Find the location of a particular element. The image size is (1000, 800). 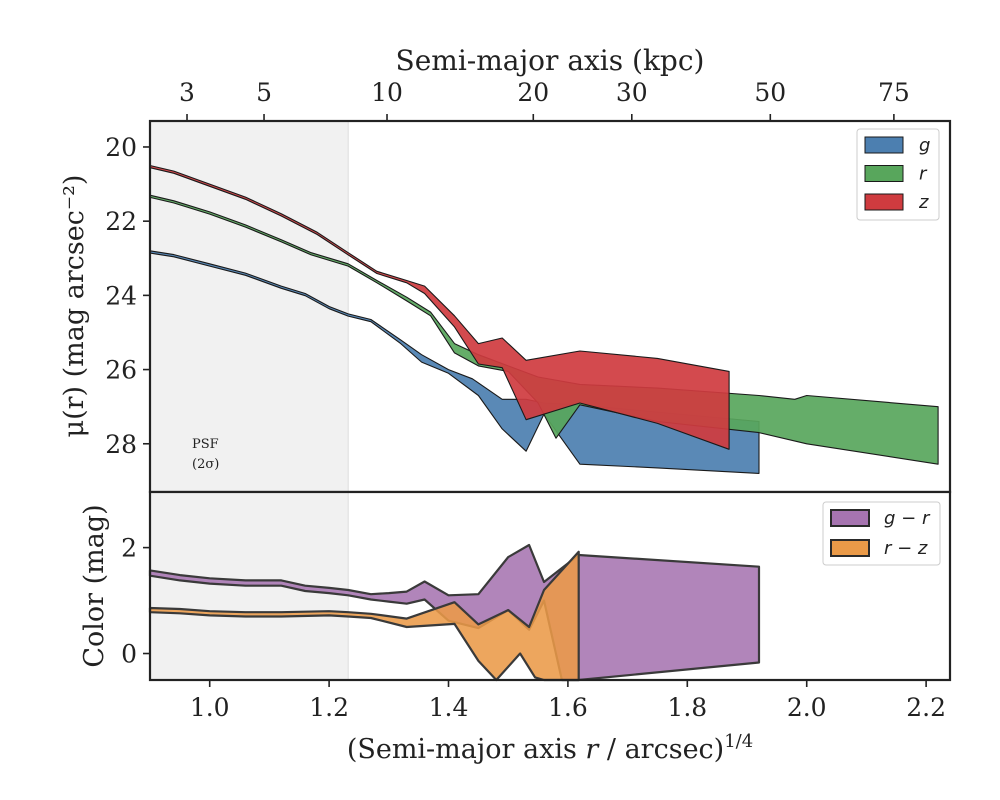

top-kpc-tick-label: 20 is located at coordinates (533, 92).